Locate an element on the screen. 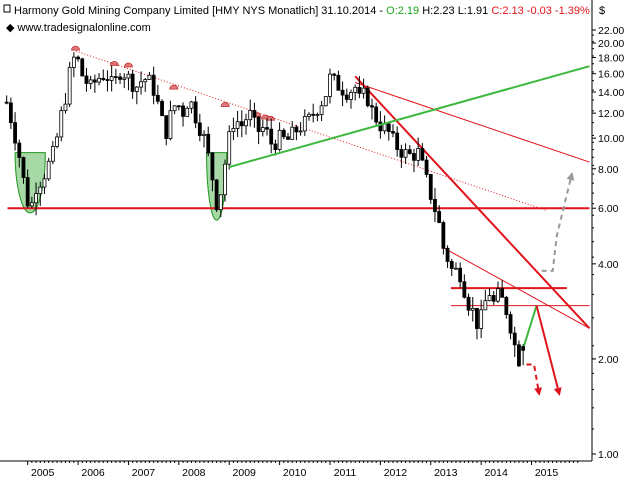  x-tick-label: 2009 is located at coordinates (245, 473).